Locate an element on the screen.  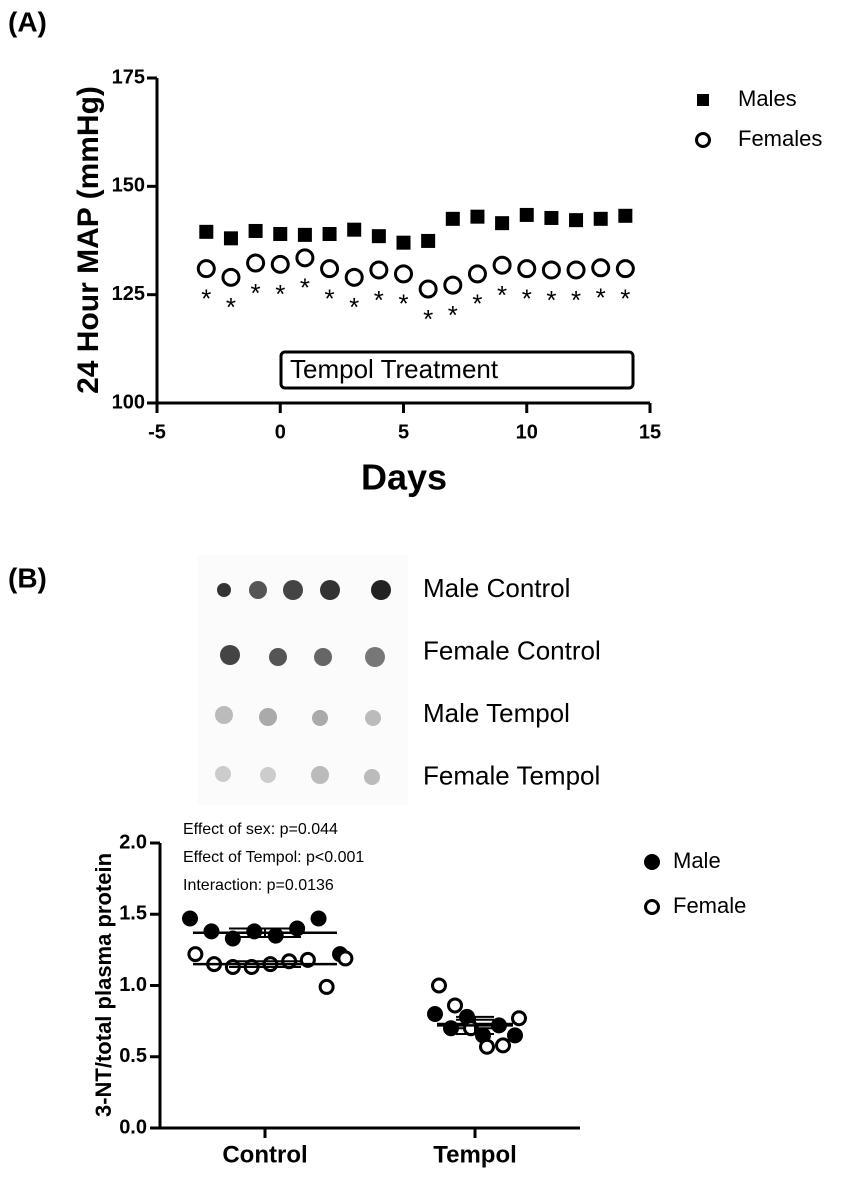
x-tick-label: 0 is located at coordinates (280, 432).